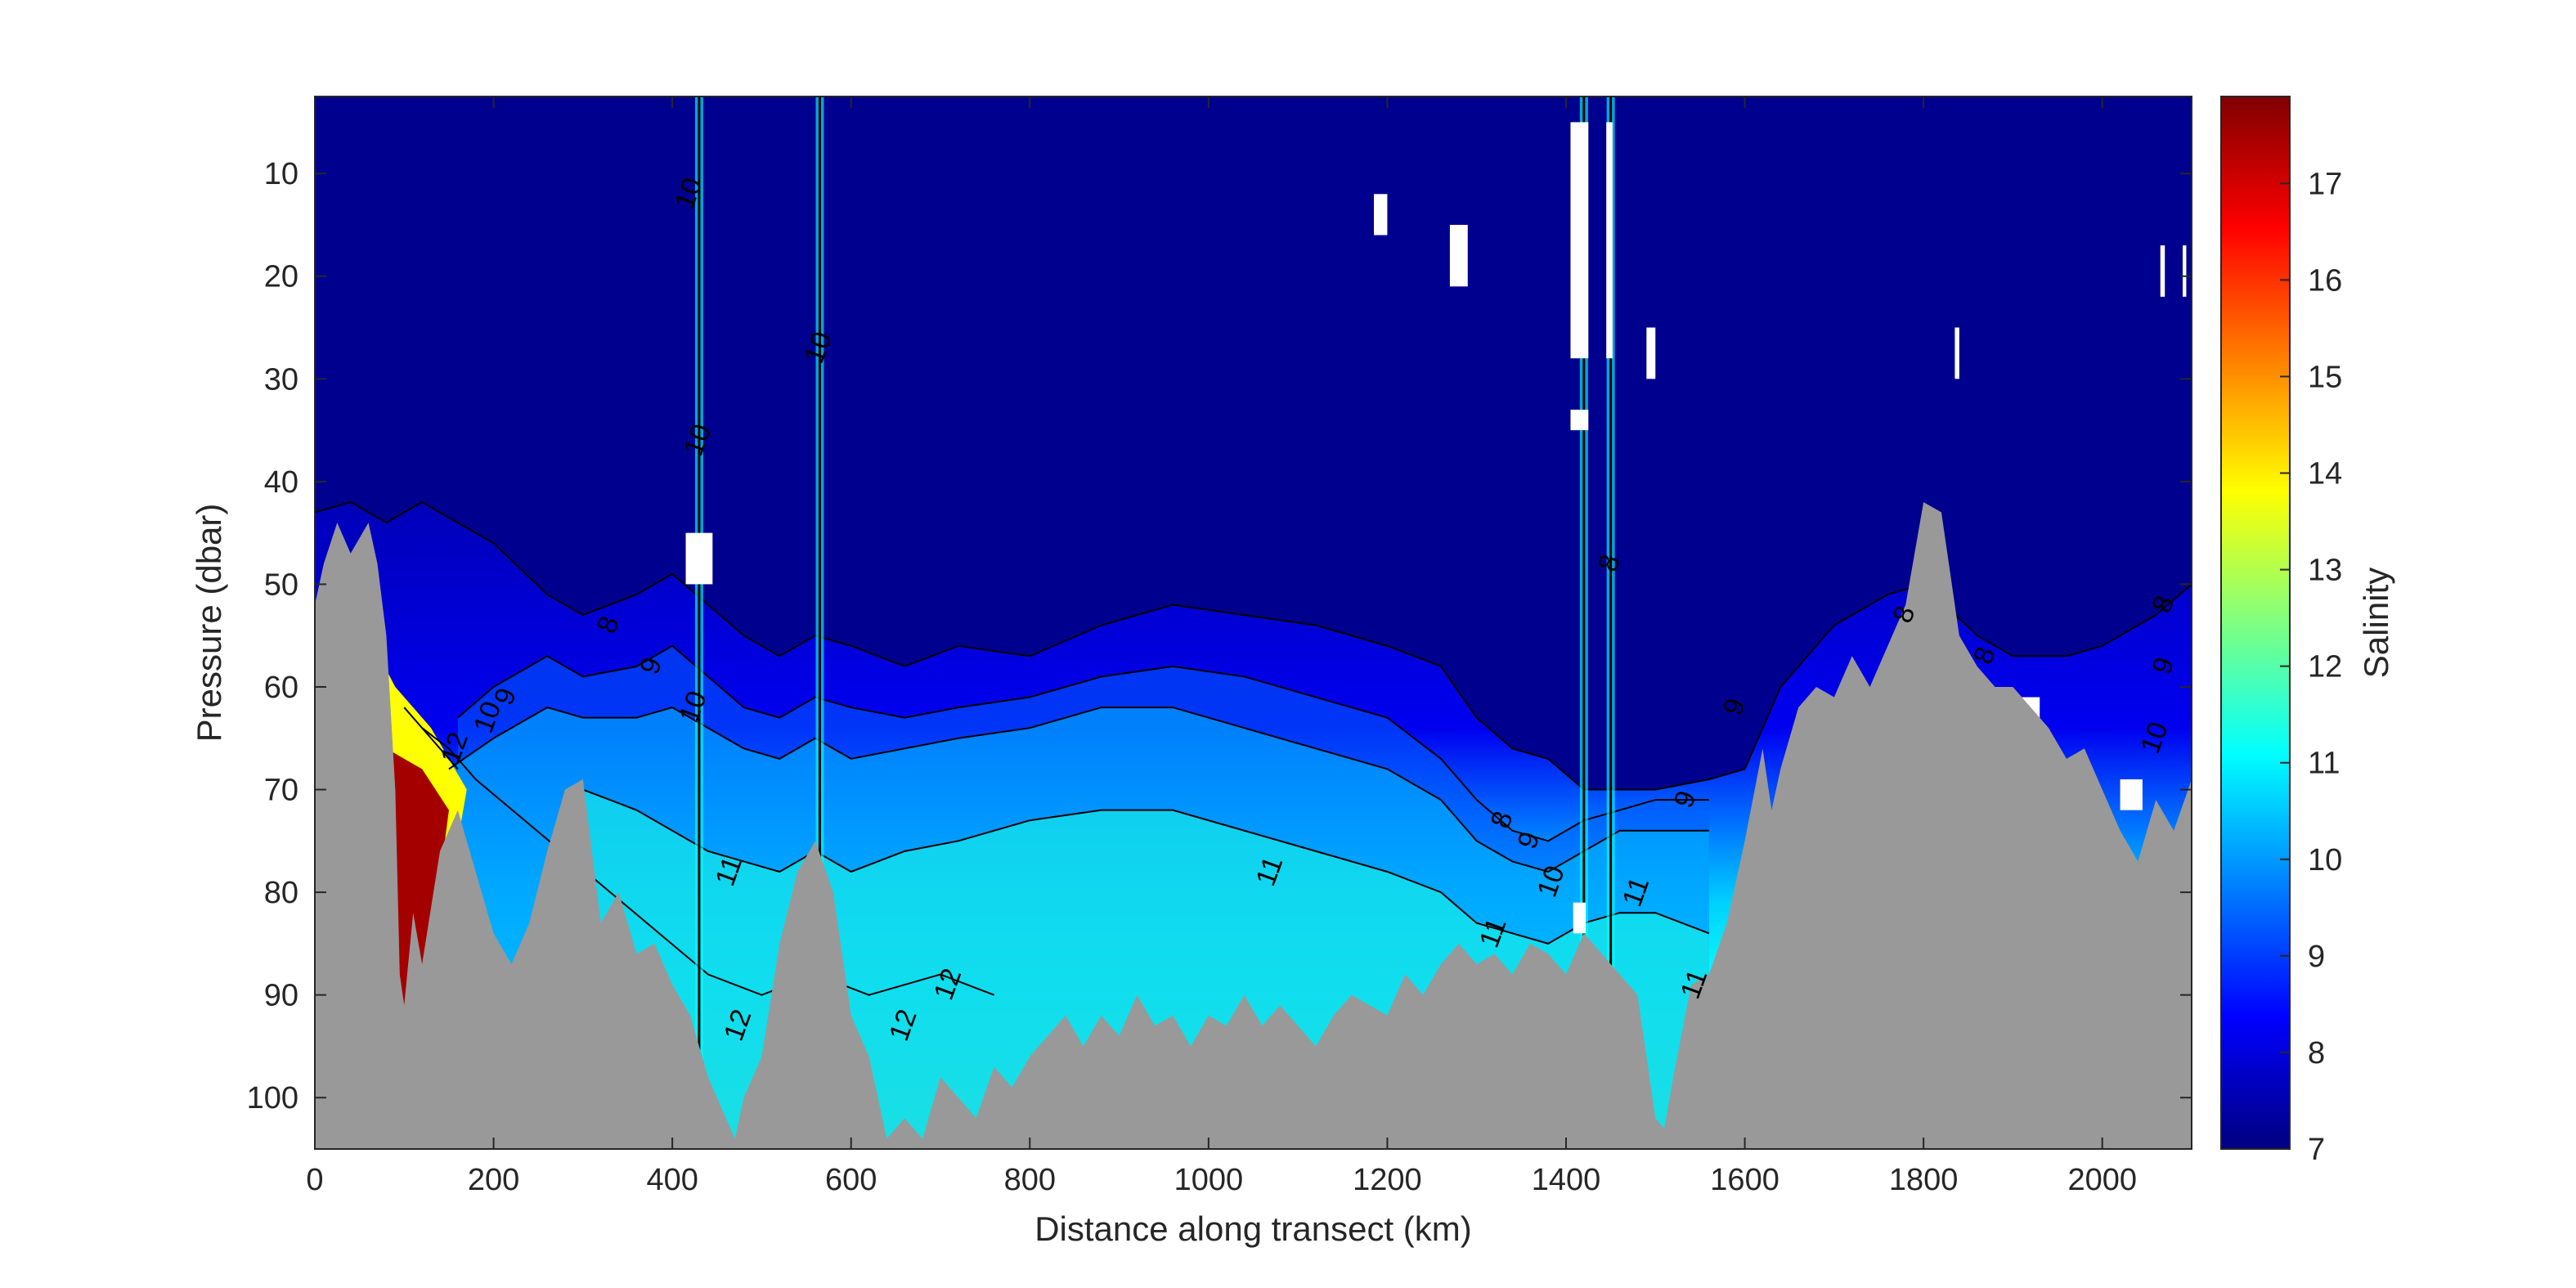  What do you see at coordinates (2325, 667) in the screenshot?
I see `cb-tick-label-12: 12` at bounding box center [2325, 667].